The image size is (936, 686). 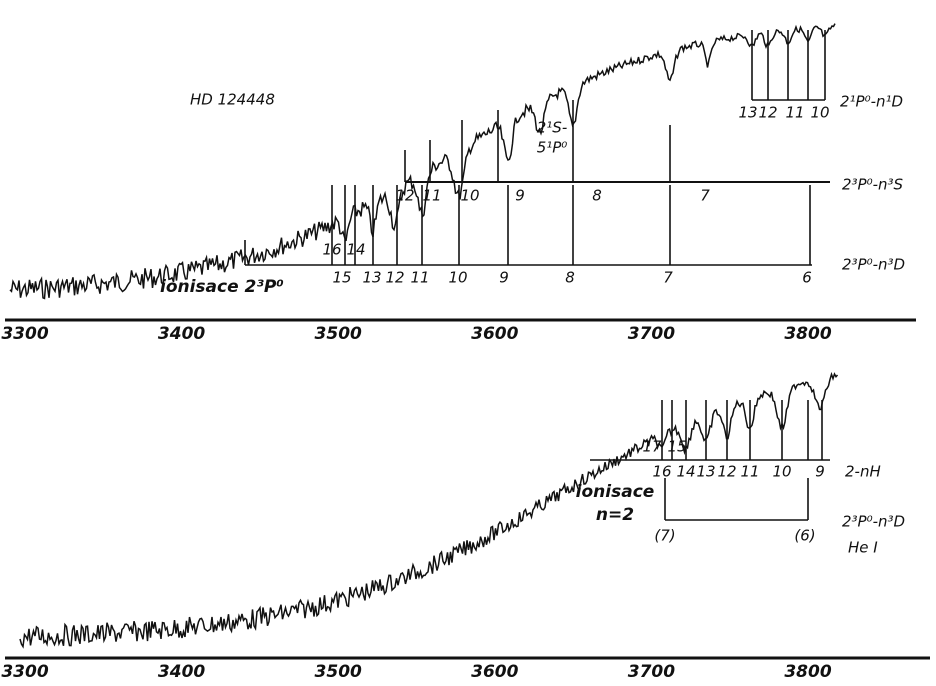 I want to click on line-label: 6, so click(x=807, y=278).